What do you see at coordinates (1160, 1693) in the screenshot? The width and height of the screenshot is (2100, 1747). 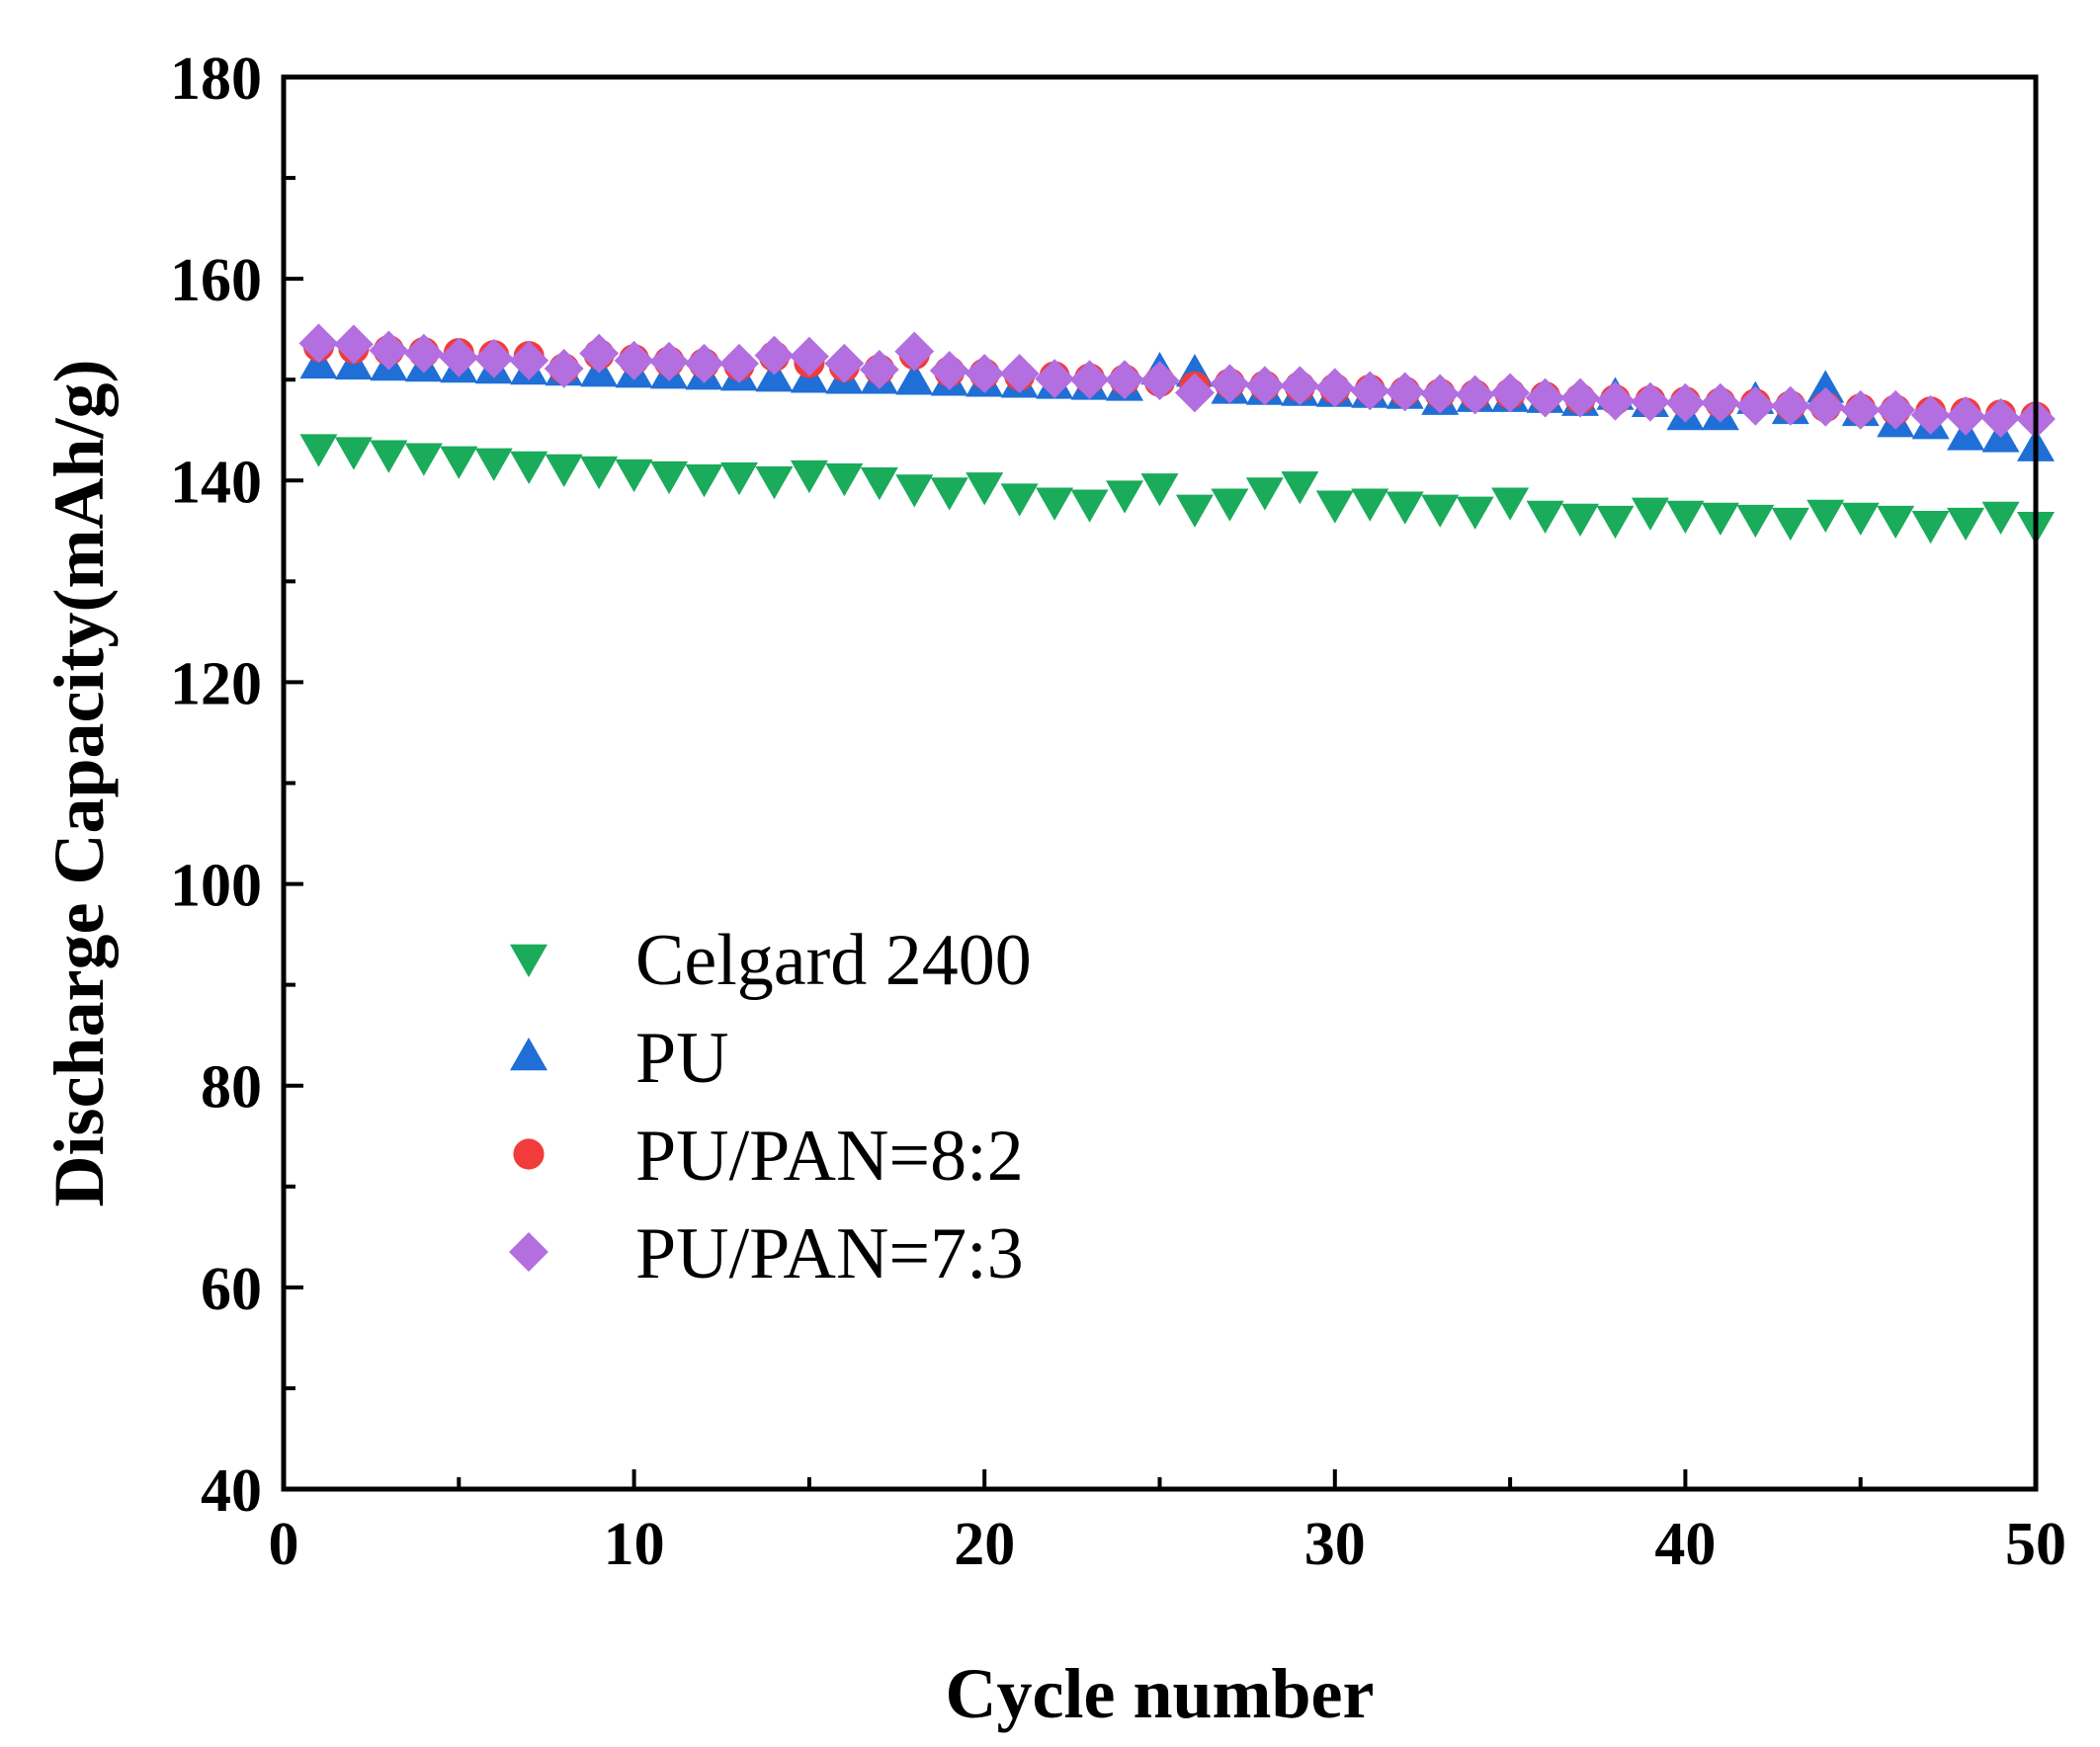 I see `x-axis-title: Cycle number` at bounding box center [1160, 1693].